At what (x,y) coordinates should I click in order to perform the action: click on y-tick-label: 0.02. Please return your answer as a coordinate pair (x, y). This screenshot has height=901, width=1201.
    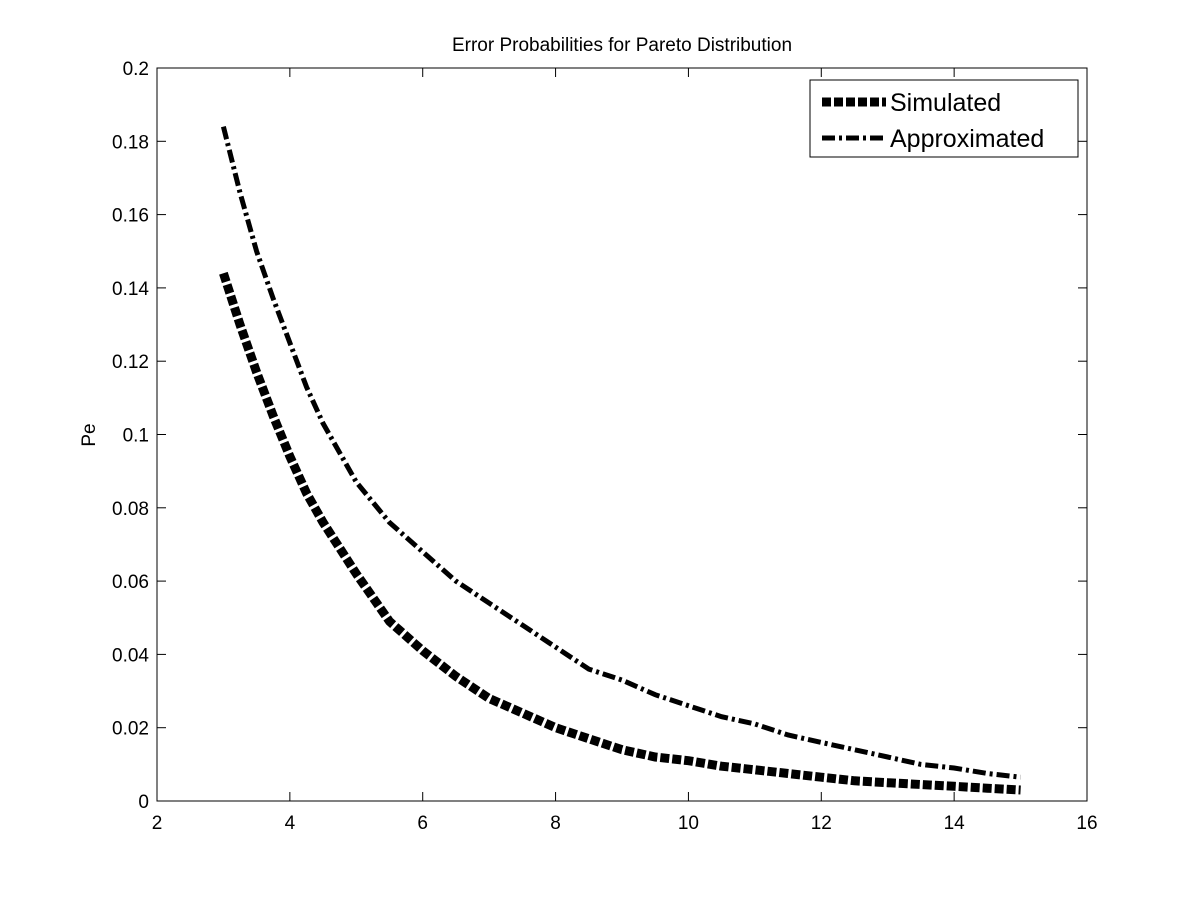
    Looking at the image, I should click on (130, 729).